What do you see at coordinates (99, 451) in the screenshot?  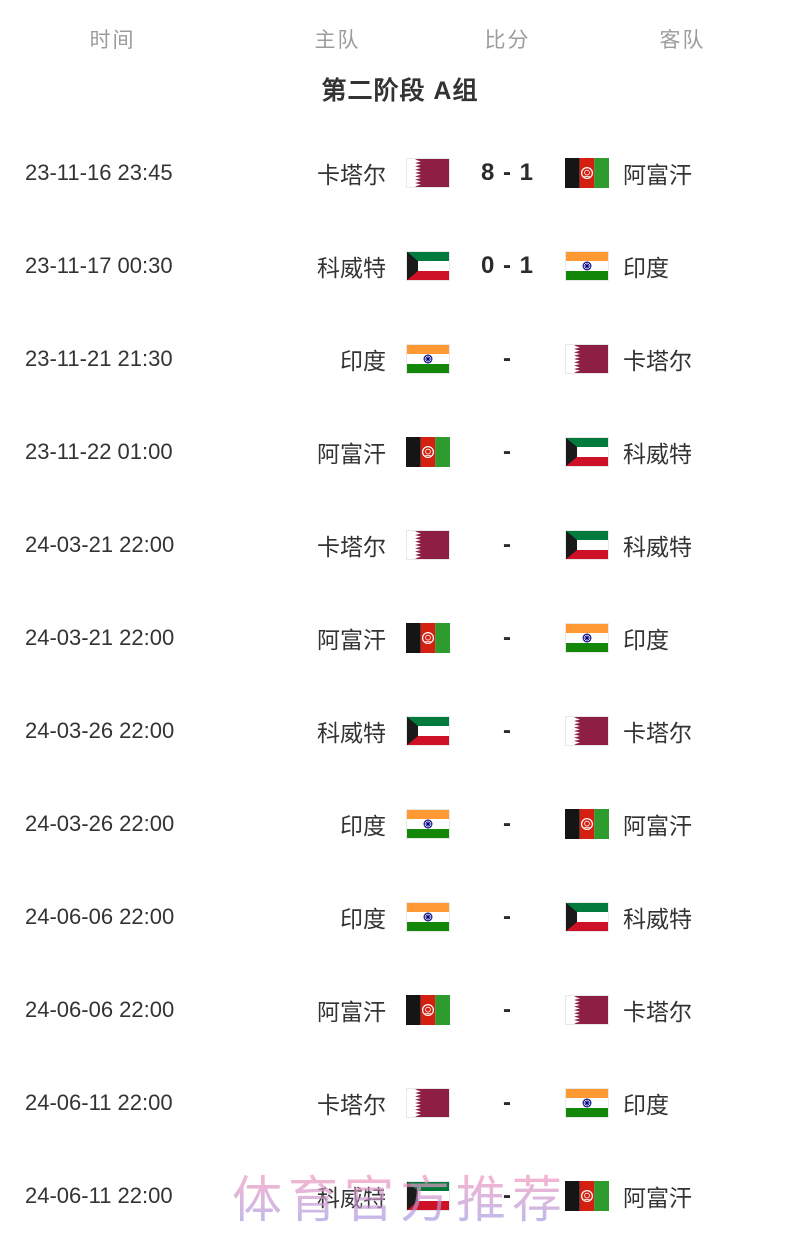 I see `match-time: 23-11-22 01:00` at bounding box center [99, 451].